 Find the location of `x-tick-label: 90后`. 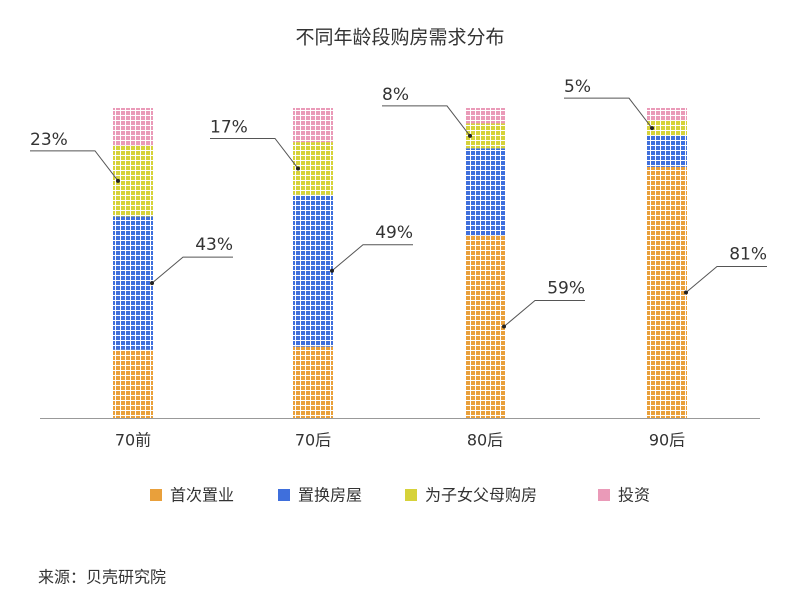

x-tick-label: 90后 is located at coordinates (667, 440).